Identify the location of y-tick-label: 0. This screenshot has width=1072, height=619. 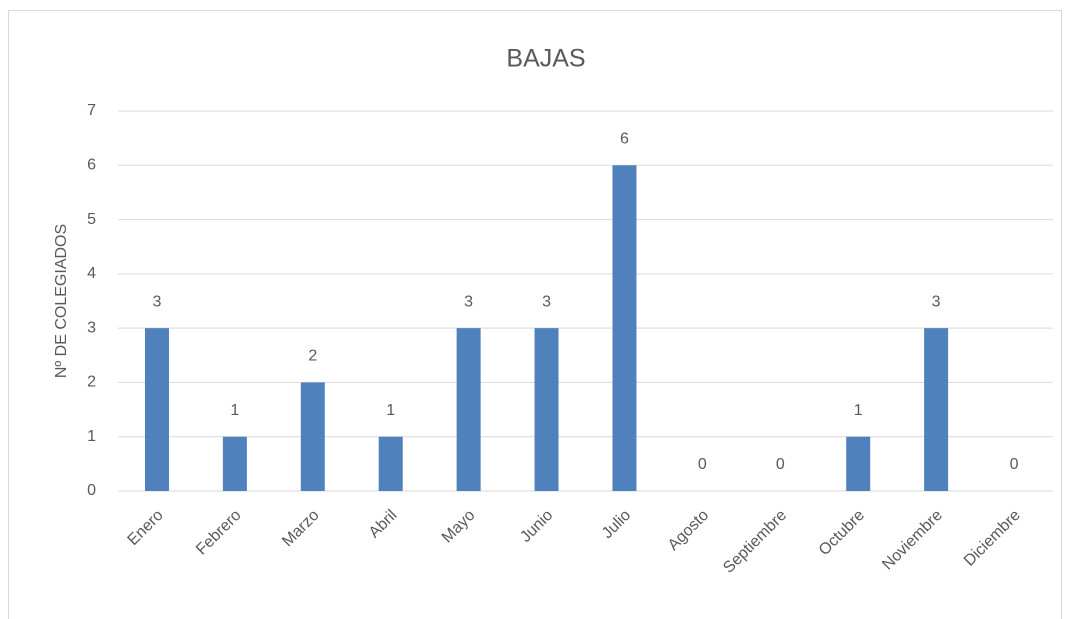
(91, 490).